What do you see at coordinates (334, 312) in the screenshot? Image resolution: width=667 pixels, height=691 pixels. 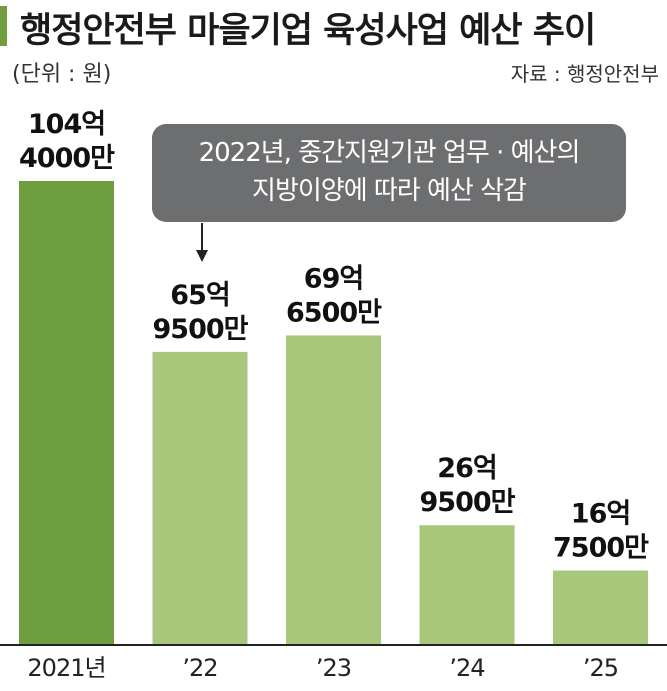 I see `value-label-2-1: 6500만` at bounding box center [334, 312].